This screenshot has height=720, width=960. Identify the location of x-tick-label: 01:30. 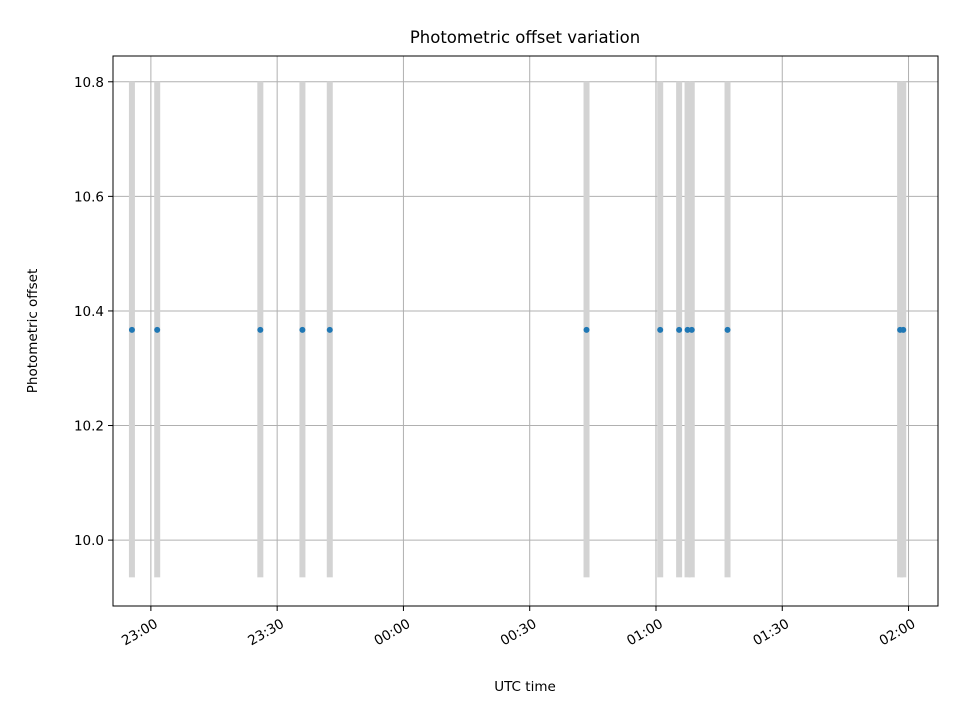
(771, 632).